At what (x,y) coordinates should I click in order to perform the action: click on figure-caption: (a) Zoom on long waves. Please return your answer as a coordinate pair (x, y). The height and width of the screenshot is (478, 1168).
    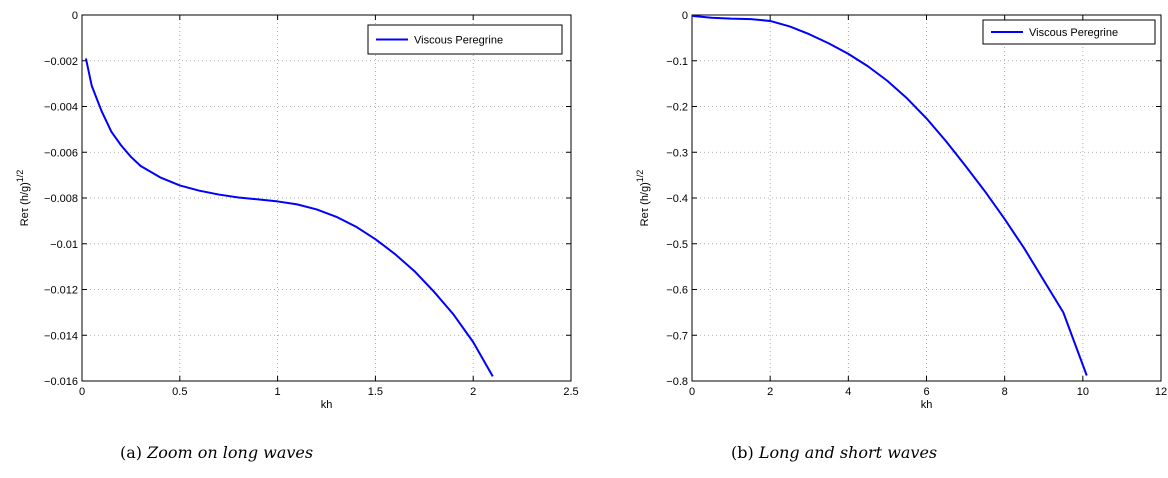
    Looking at the image, I should click on (216, 452).